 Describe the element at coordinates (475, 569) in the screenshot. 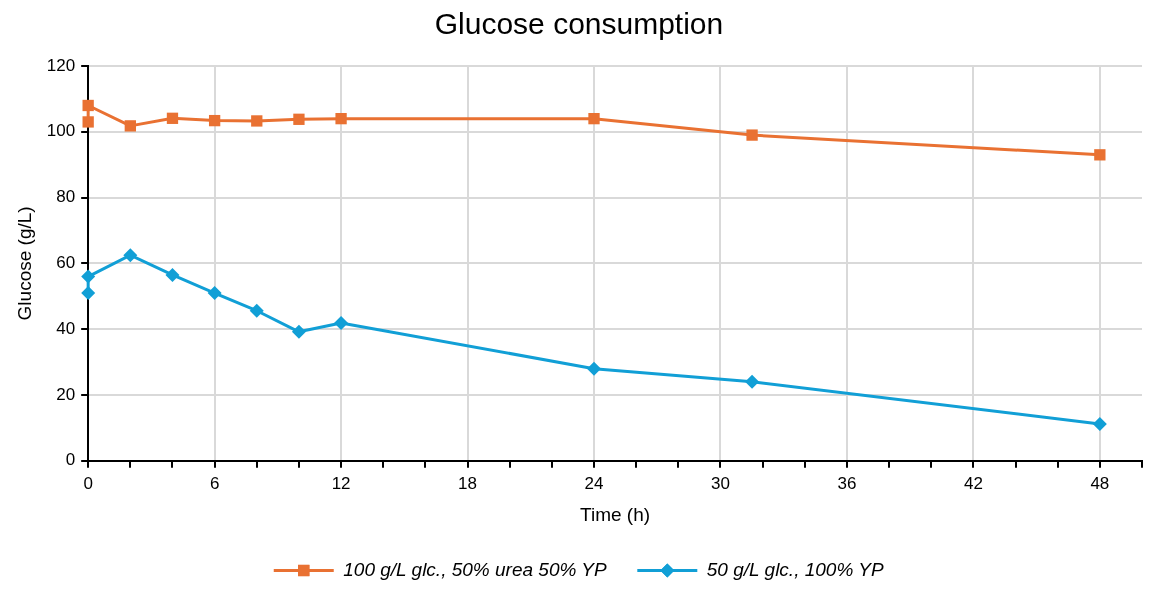

I see `legend-label: 100 g/L glc., 50% urea 50% YP` at that location.